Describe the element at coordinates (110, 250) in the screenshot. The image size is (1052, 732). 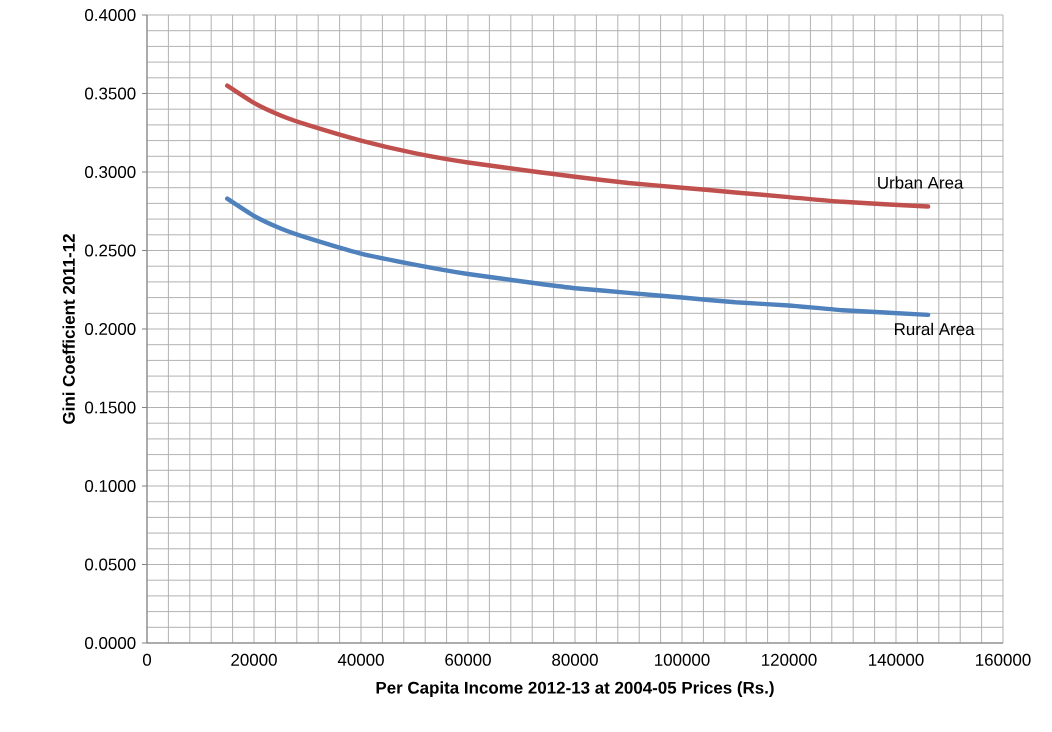
I see `y-tick-label: 0.2500` at that location.